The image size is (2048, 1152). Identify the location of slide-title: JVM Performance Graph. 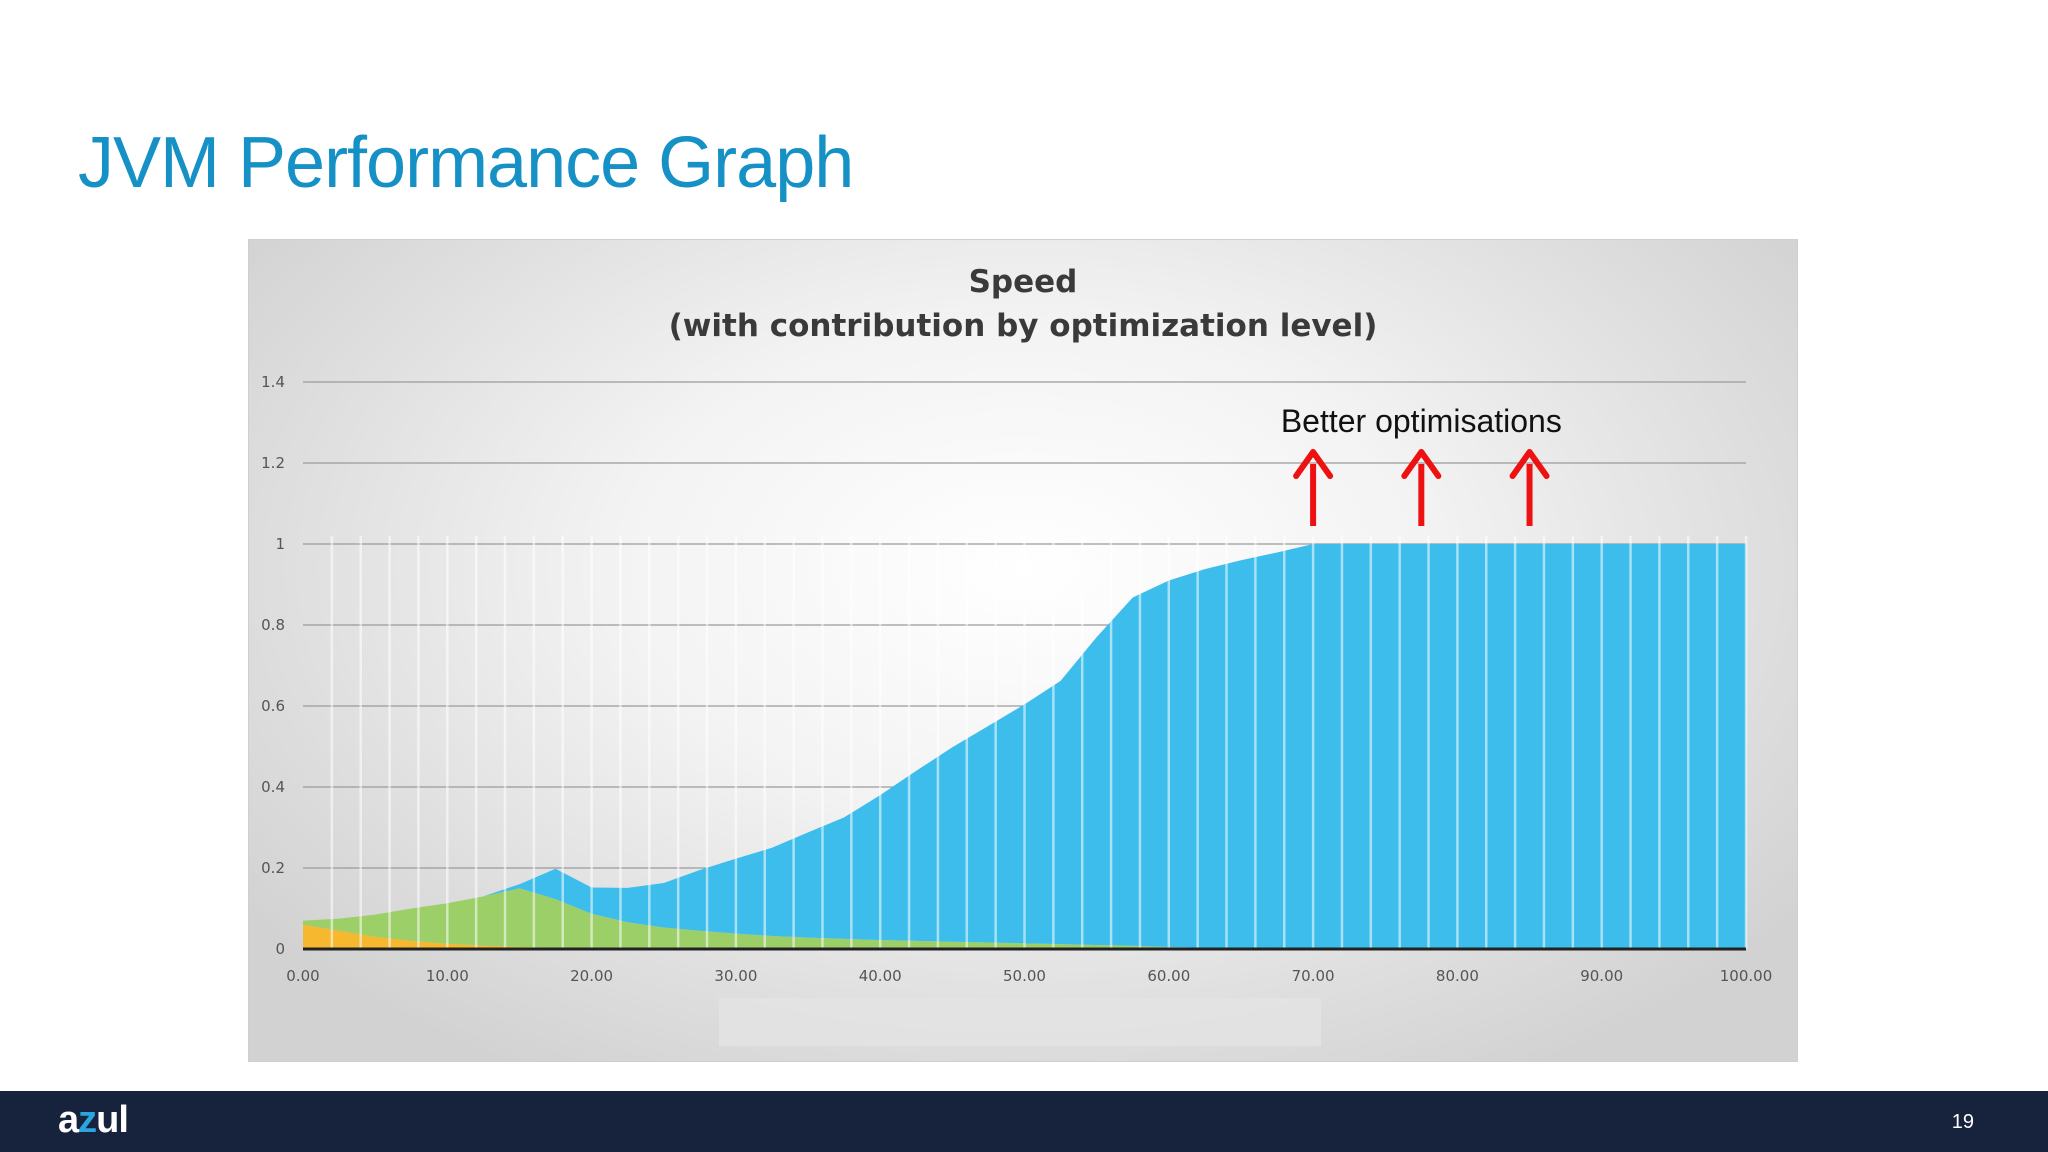
(466, 163).